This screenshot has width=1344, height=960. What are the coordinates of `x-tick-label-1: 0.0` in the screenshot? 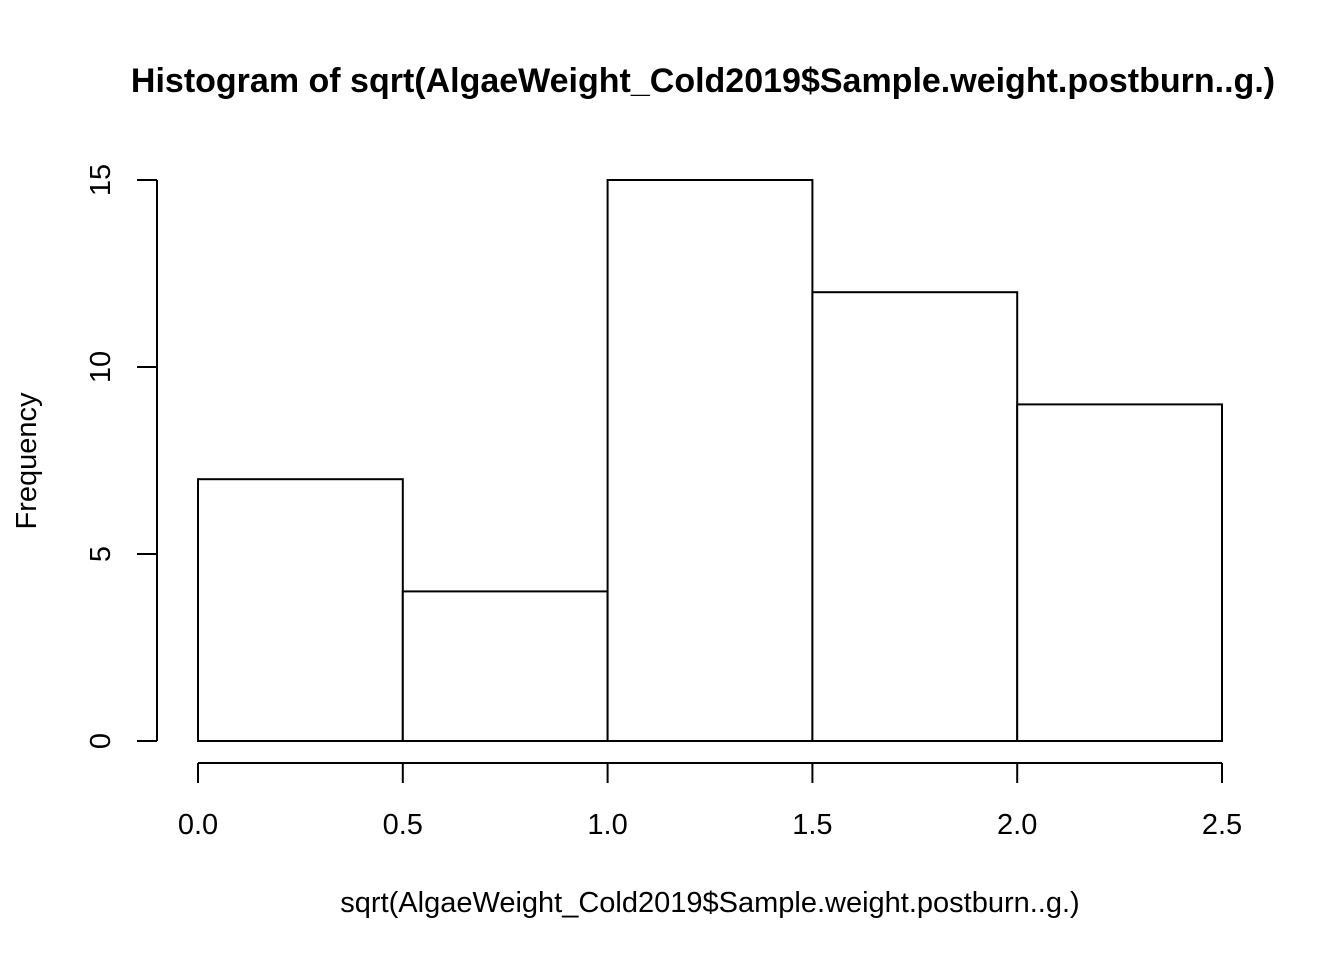 It's located at (198, 825).